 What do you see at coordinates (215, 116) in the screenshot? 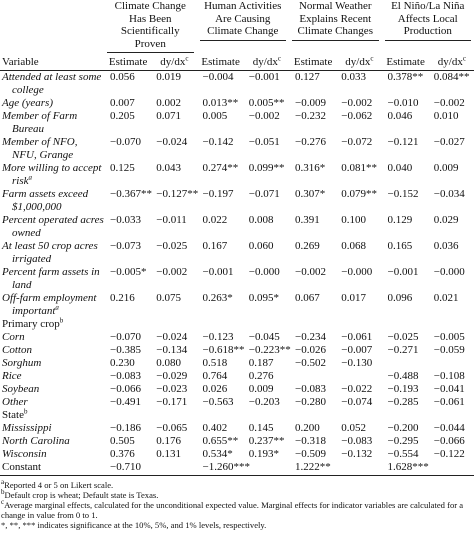
I see `cell: 0.005` at bounding box center [215, 116].